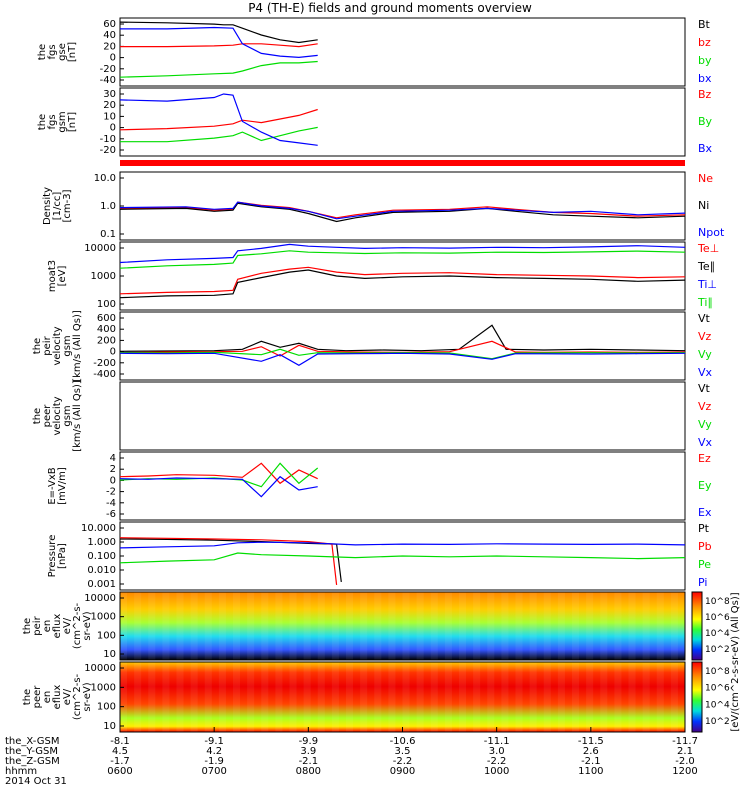 The image size is (750, 804). What do you see at coordinates (230, 560) in the screenshot?
I see `series-line-Pt` at bounding box center [230, 560].